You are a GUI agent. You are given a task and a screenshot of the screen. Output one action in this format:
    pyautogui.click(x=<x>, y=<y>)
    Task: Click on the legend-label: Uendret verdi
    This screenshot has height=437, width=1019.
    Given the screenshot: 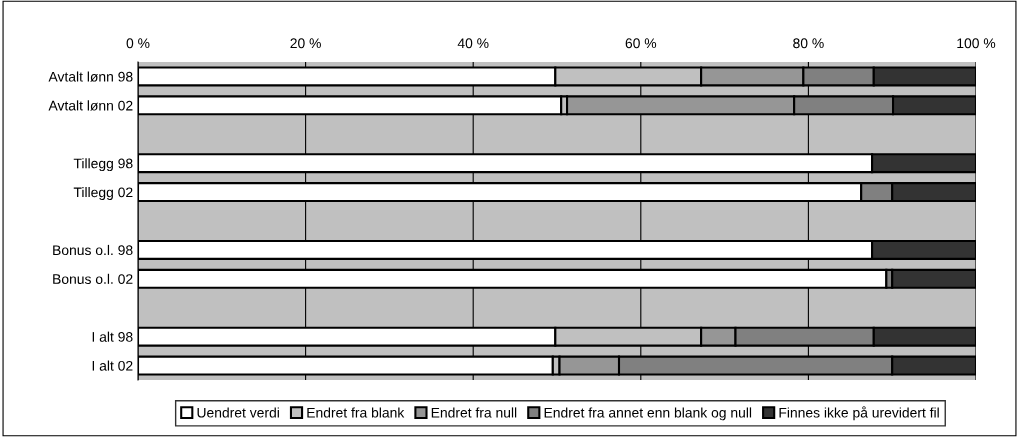 What is the action you would take?
    pyautogui.click(x=238, y=412)
    